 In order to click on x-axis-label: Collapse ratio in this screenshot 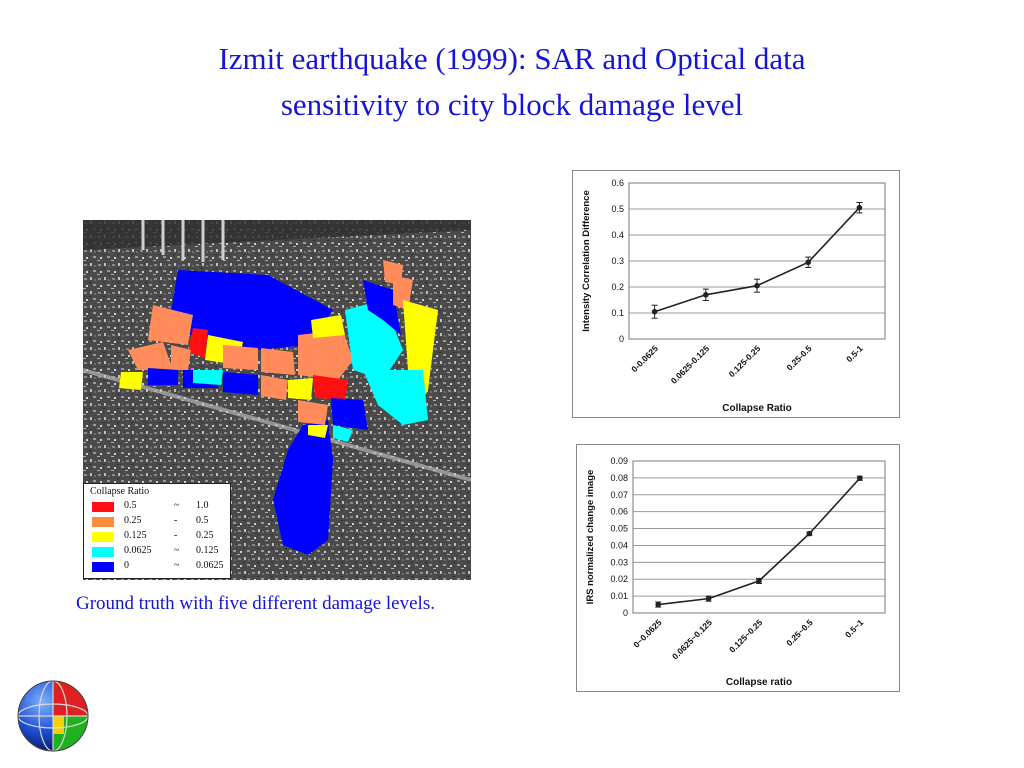, I will do `click(759, 682)`.